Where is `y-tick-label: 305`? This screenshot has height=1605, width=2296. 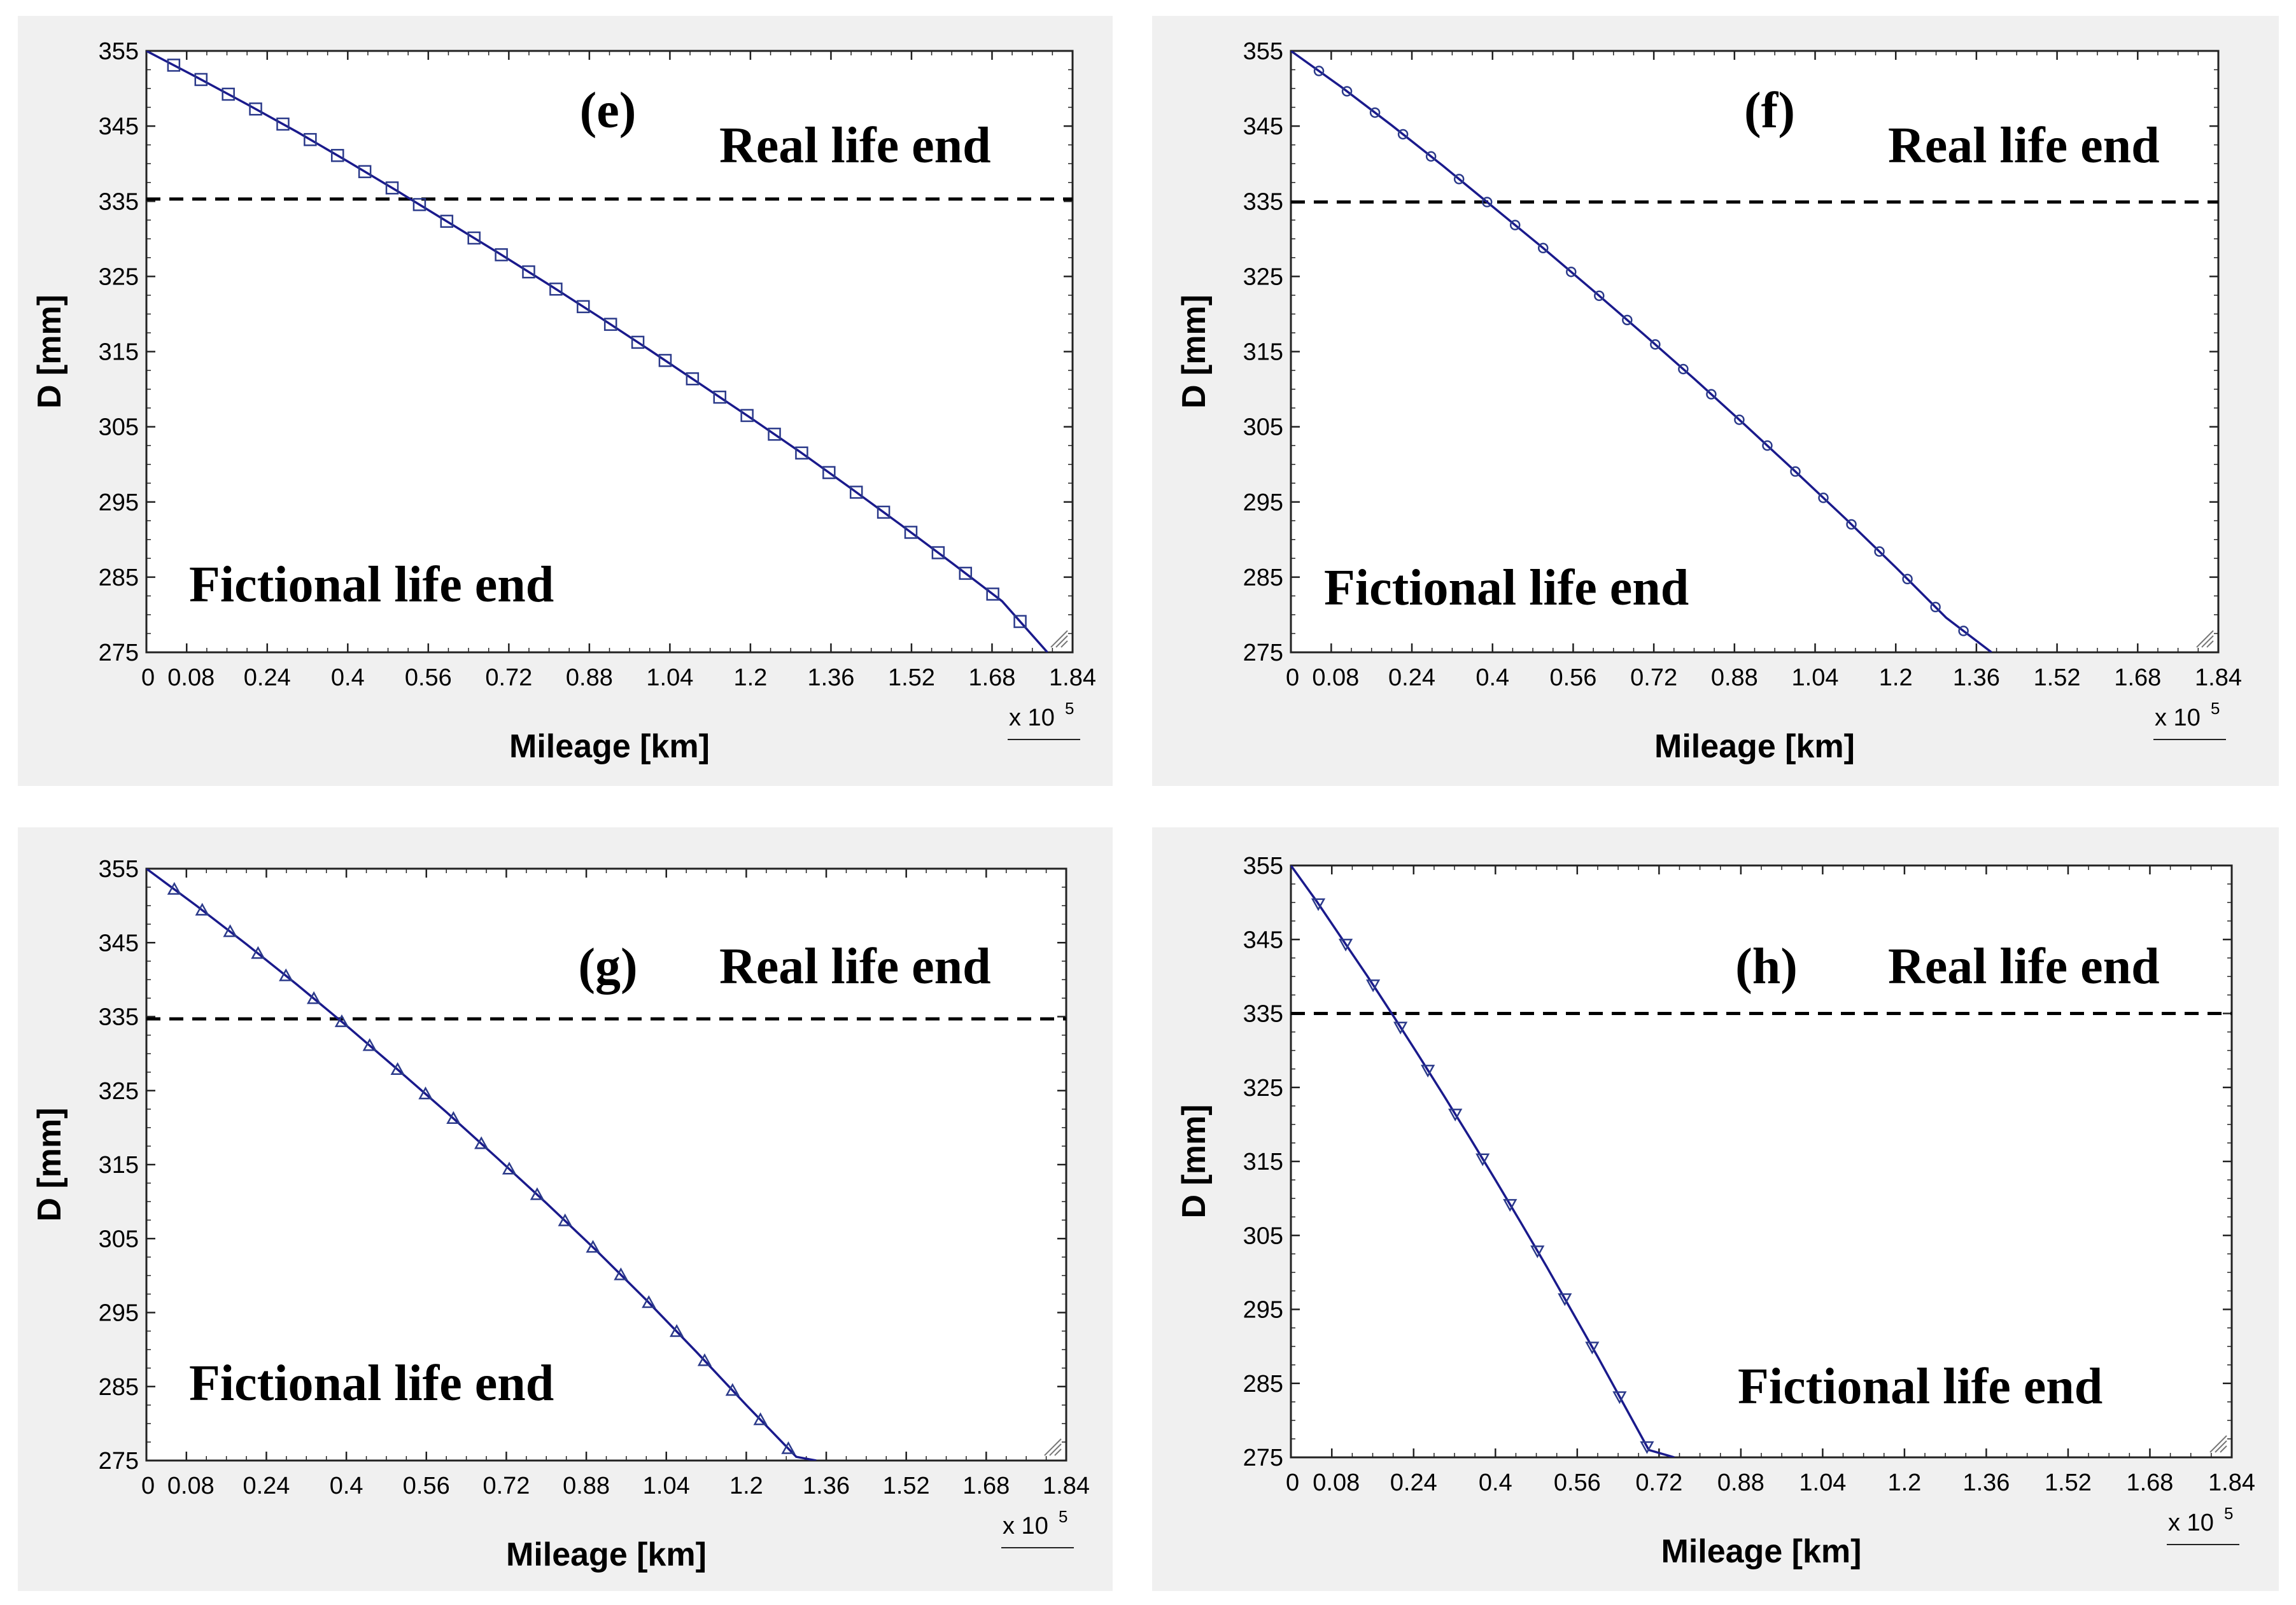 y-tick-label: 305 is located at coordinates (1263, 427).